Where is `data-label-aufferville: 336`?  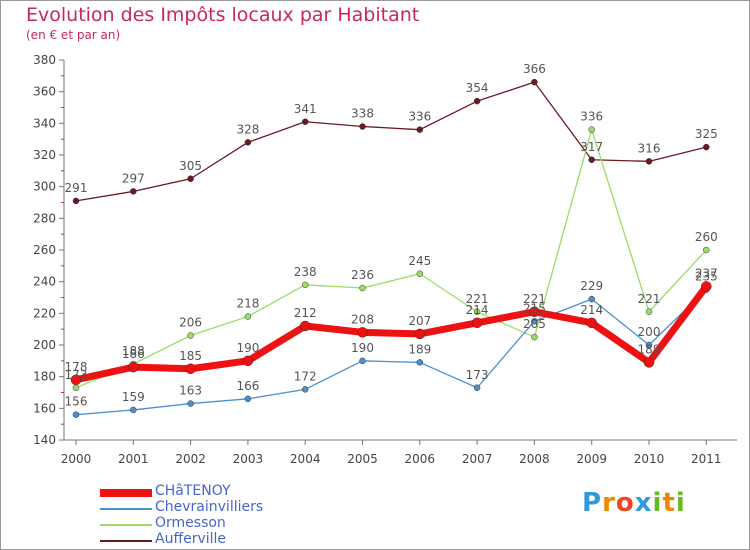
data-label-aufferville: 336 is located at coordinates (419, 117).